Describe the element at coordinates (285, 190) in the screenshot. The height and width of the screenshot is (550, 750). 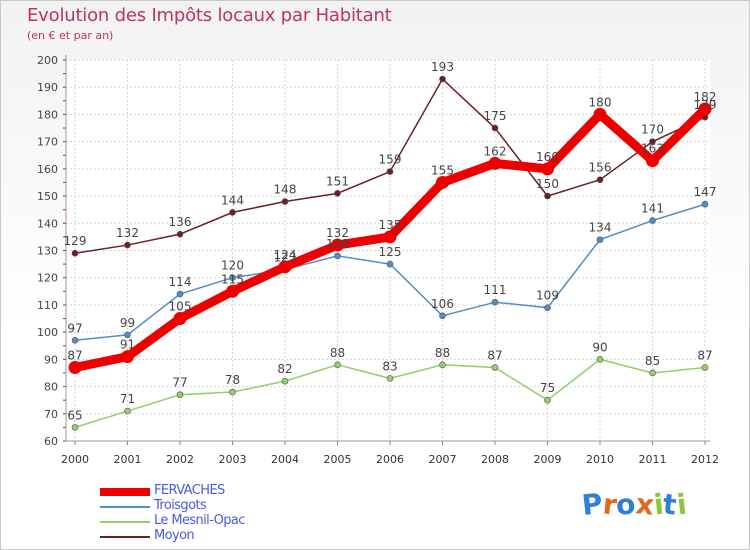
I see `data-label-moyon: 148` at that location.